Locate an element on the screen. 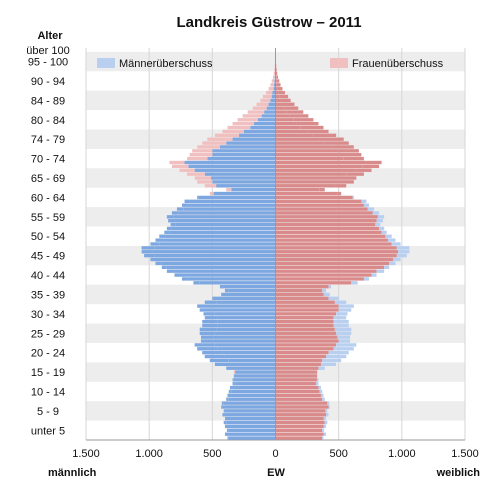  x-tick-label: 0 is located at coordinates (275, 454).